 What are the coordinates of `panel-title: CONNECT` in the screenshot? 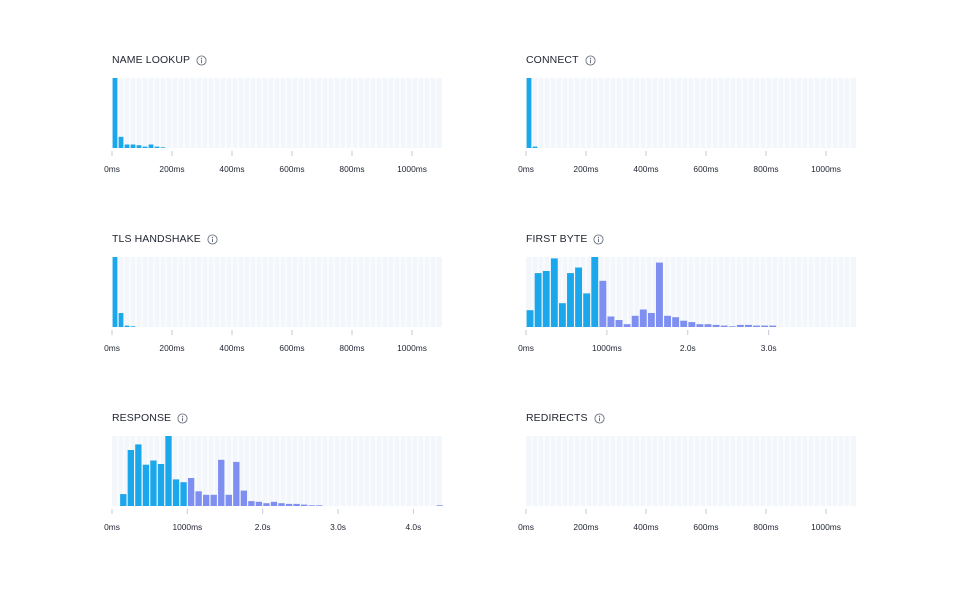 It's located at (552, 60).